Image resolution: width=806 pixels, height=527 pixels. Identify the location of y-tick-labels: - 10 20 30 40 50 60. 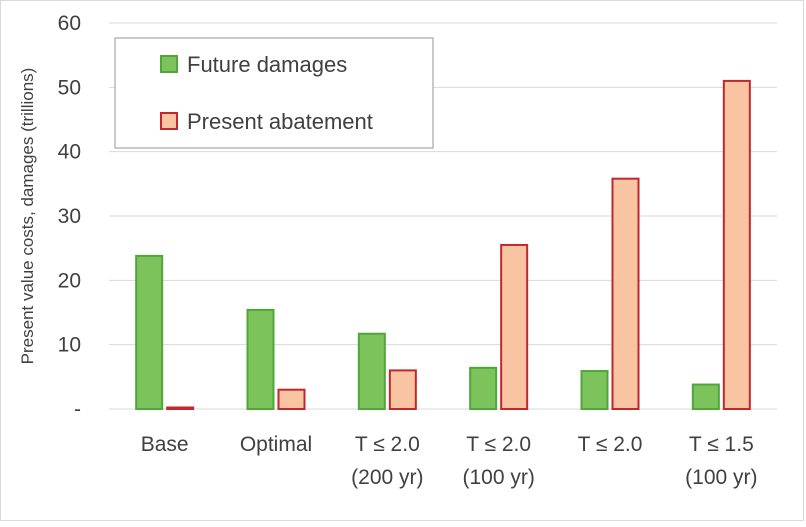
(69, 216).